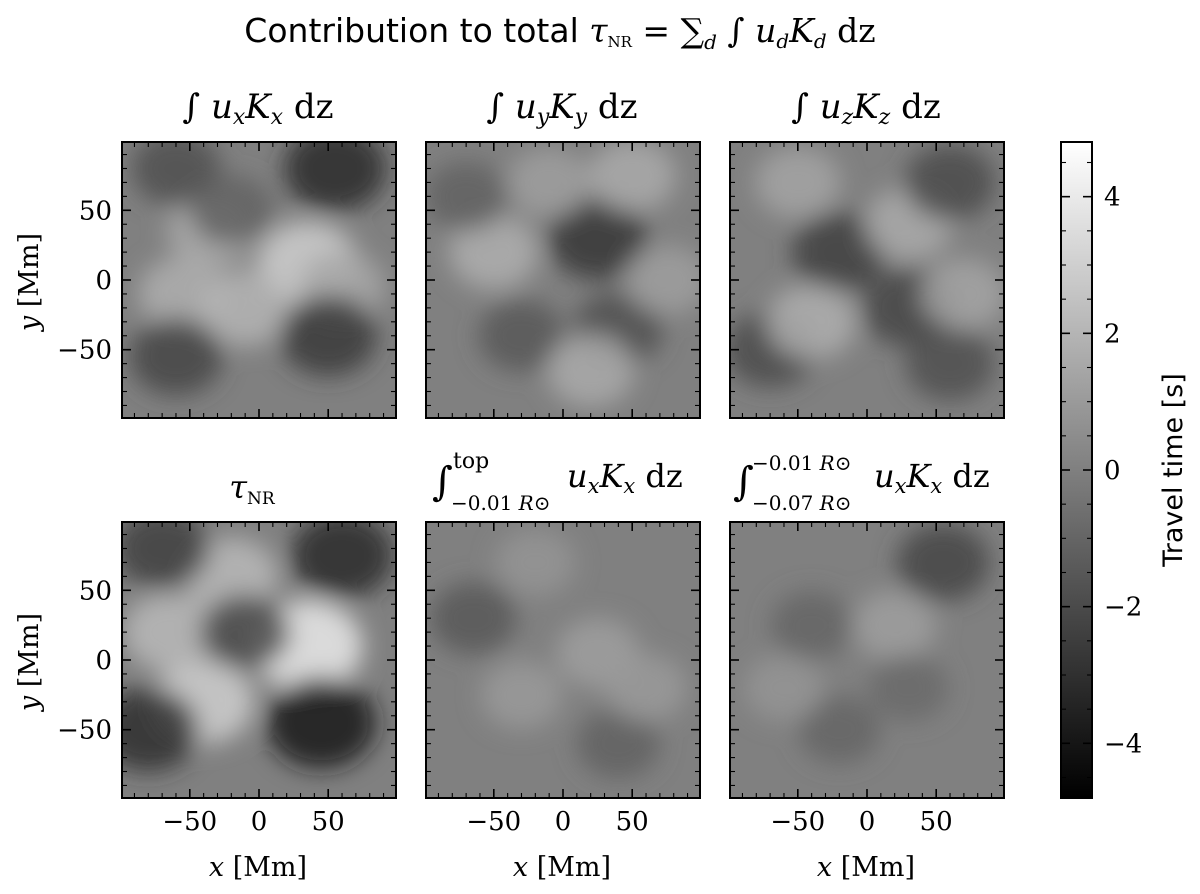 The image size is (1200, 894). I want to click on colorbar-label: Travel time [s], so click(1173, 470).